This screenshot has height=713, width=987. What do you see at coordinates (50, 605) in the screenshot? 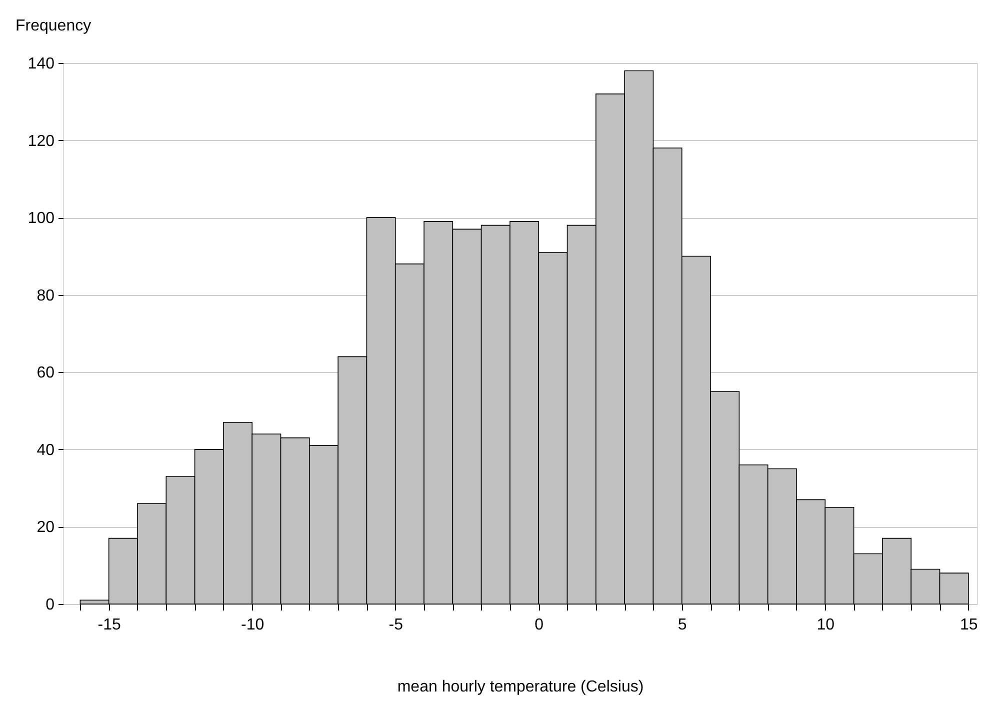
I see `y-tick-label: 0` at bounding box center [50, 605].